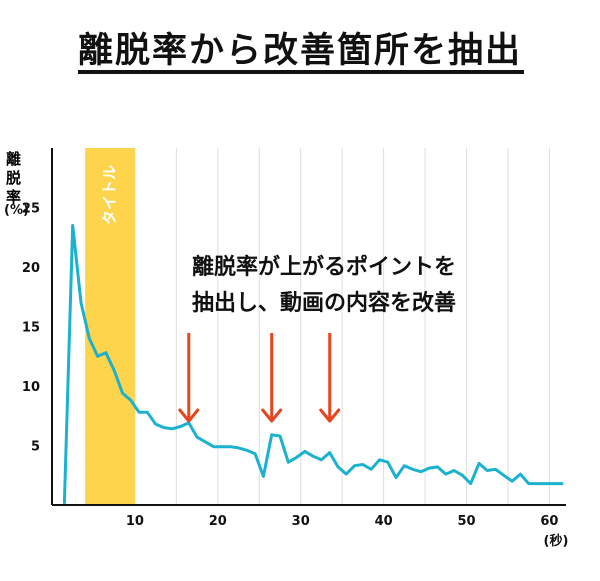 The height and width of the screenshot is (581, 600). I want to click on y-axis-label: 離脱率(%), so click(16, 184).